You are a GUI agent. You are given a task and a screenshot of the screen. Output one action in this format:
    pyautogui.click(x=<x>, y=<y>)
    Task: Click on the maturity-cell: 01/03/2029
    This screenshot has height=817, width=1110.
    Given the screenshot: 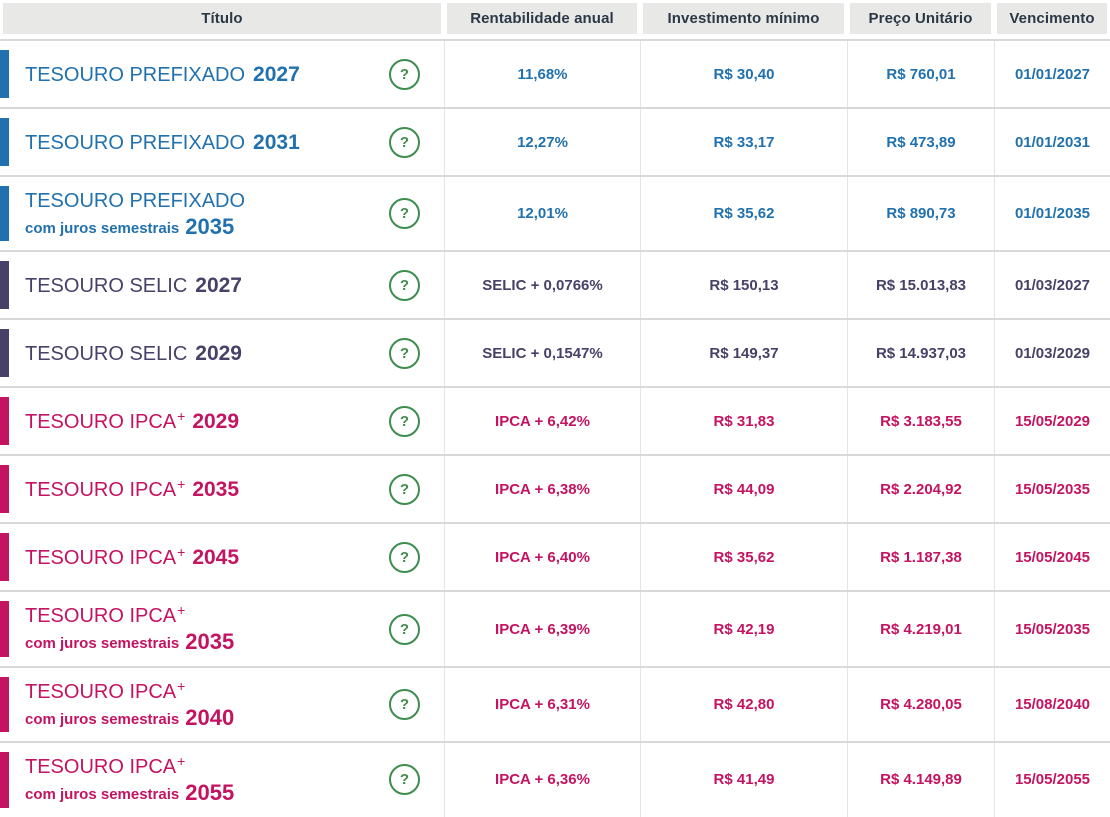 What is the action you would take?
    pyautogui.click(x=1052, y=353)
    